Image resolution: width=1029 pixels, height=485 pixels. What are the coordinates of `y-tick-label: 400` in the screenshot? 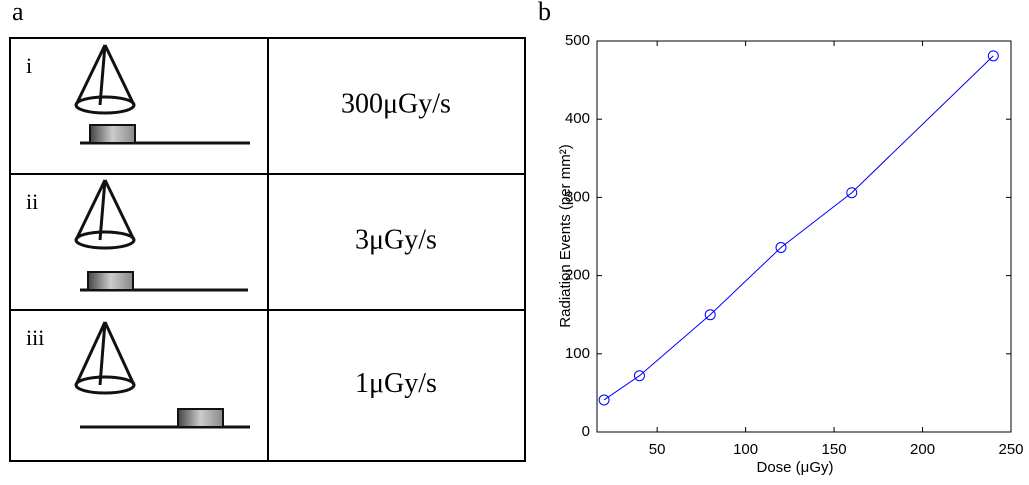 It's located at (577, 118).